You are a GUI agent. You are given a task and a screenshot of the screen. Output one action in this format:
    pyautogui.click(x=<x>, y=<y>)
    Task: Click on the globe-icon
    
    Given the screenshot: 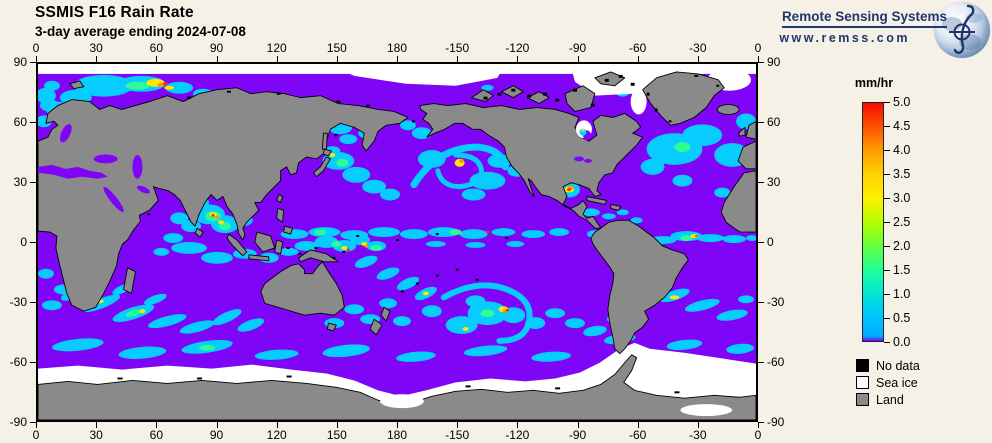 What is the action you would take?
    pyautogui.click(x=962, y=30)
    